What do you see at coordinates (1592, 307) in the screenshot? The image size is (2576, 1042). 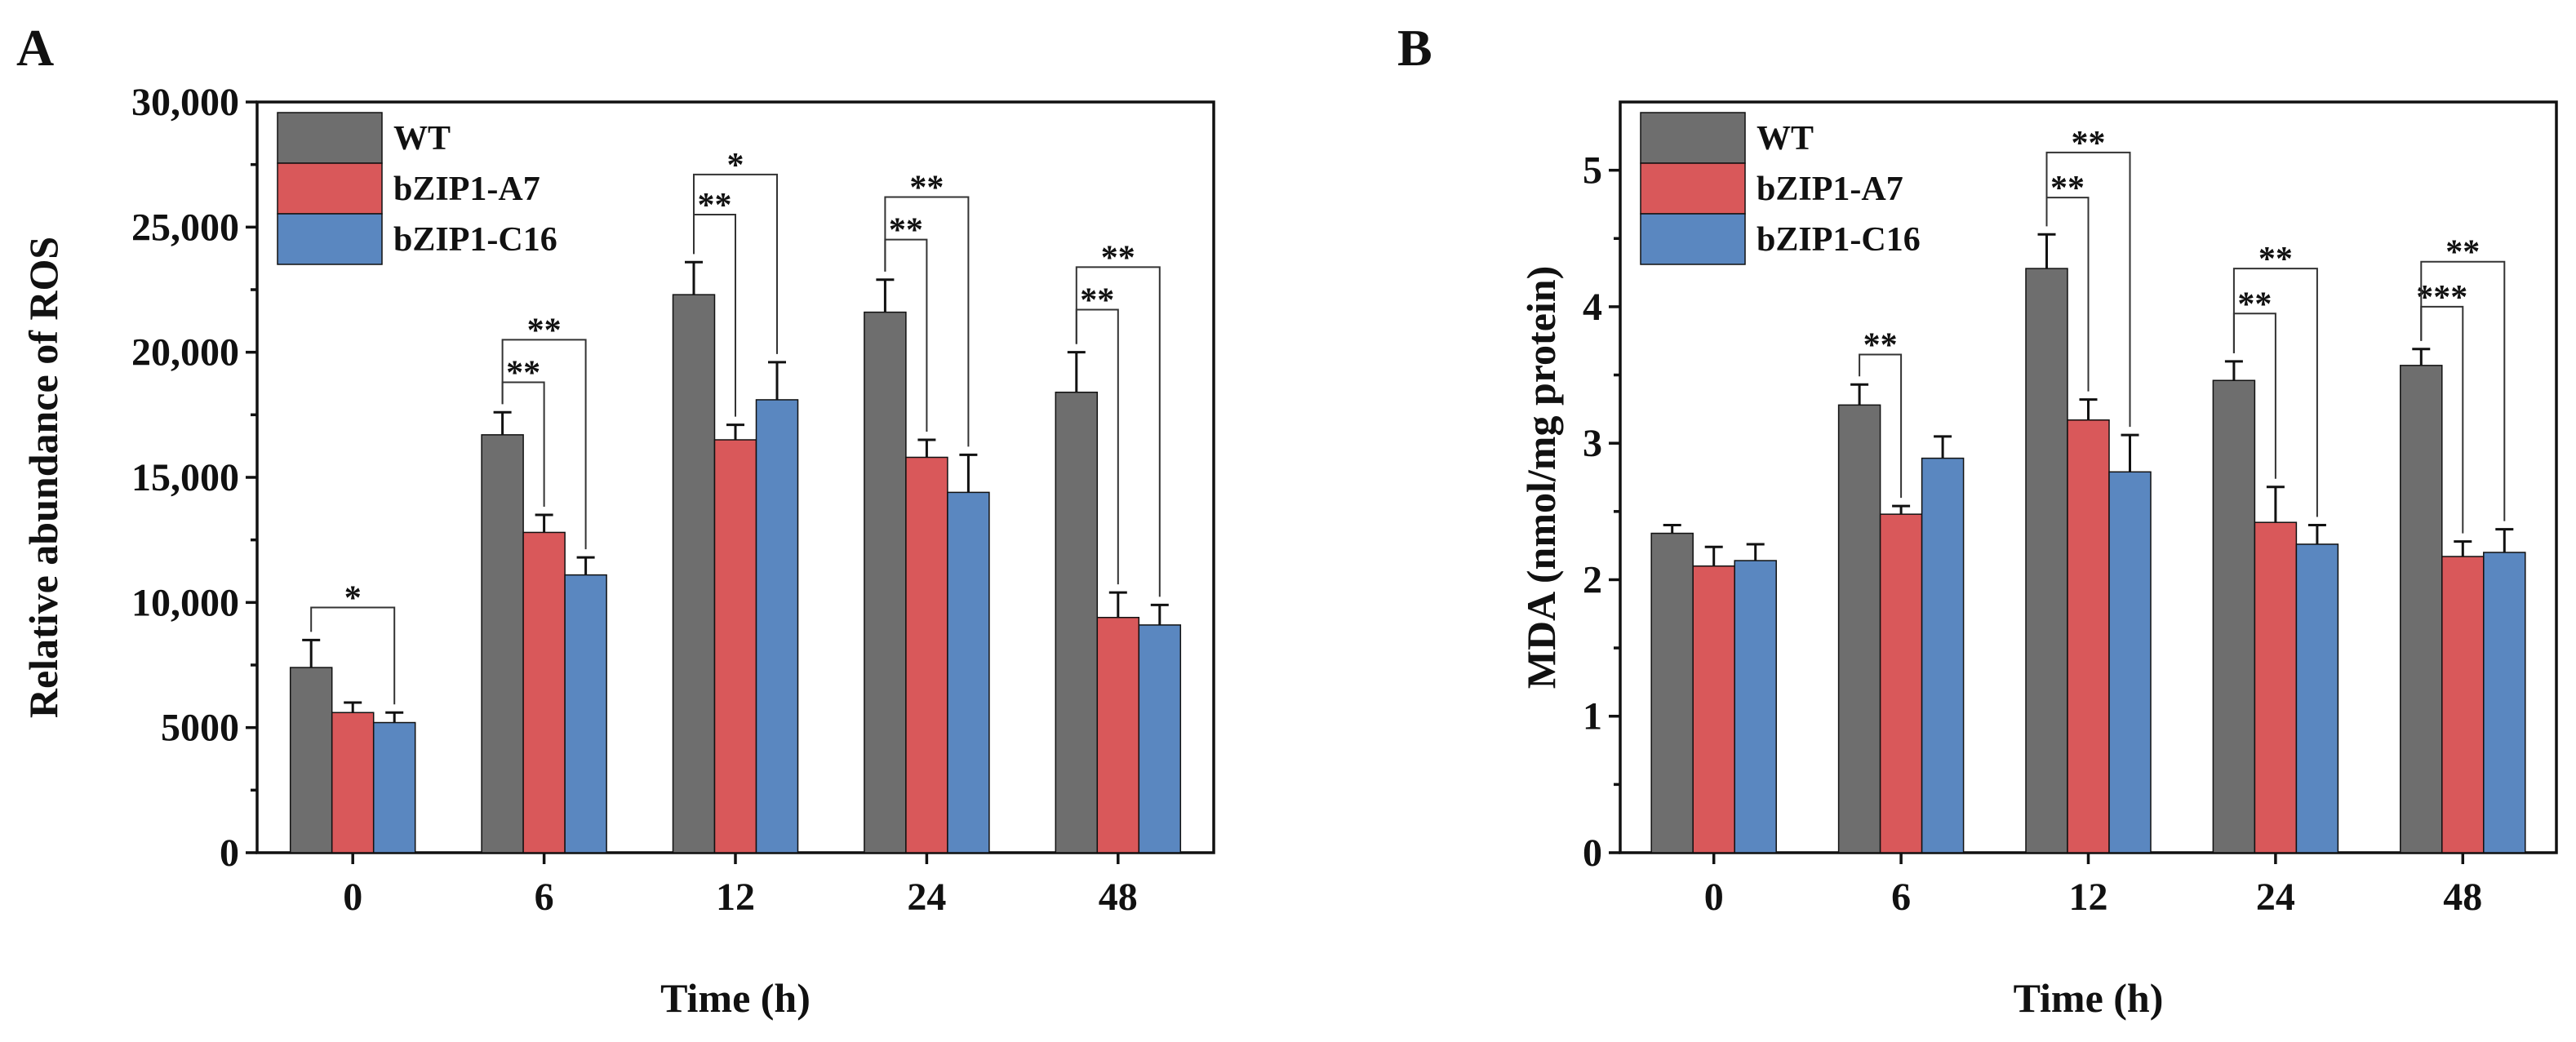 I see `y-tick-label: 4` at bounding box center [1592, 307].